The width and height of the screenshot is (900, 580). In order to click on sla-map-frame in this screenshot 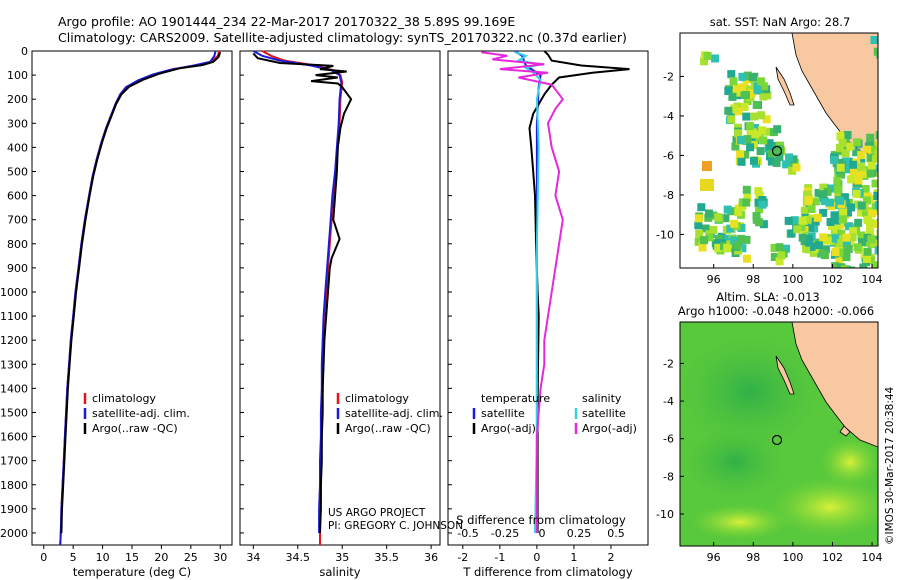, I will do `click(779, 434)`.